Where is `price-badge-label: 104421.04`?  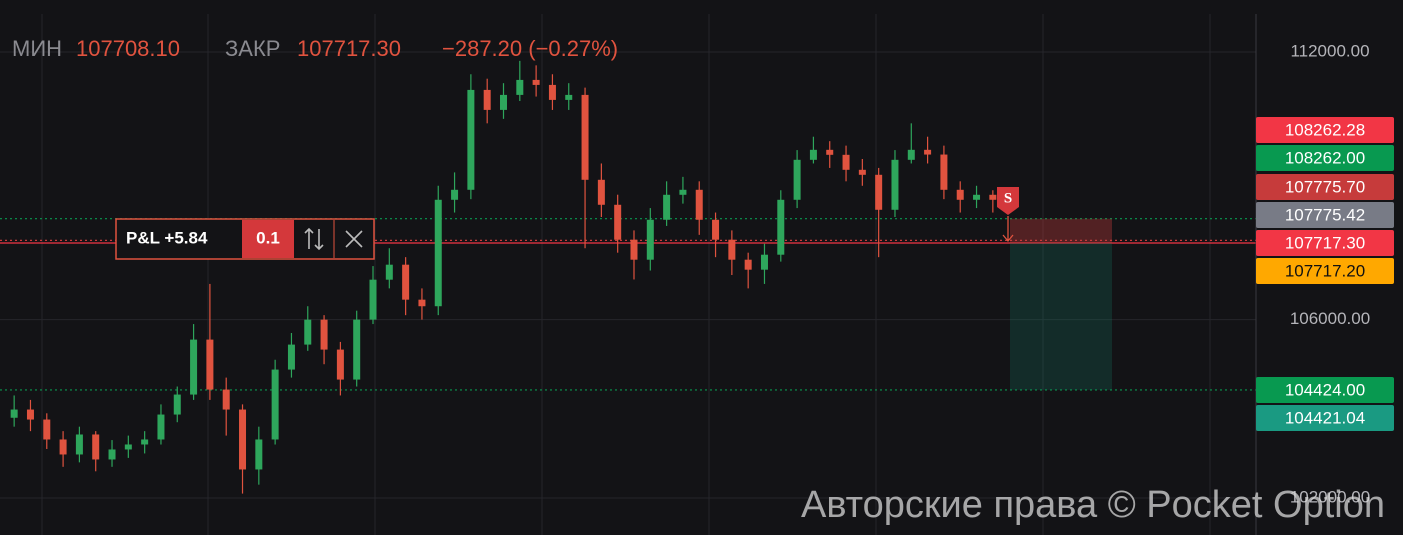
price-badge-label: 104421.04 is located at coordinates (1325, 417).